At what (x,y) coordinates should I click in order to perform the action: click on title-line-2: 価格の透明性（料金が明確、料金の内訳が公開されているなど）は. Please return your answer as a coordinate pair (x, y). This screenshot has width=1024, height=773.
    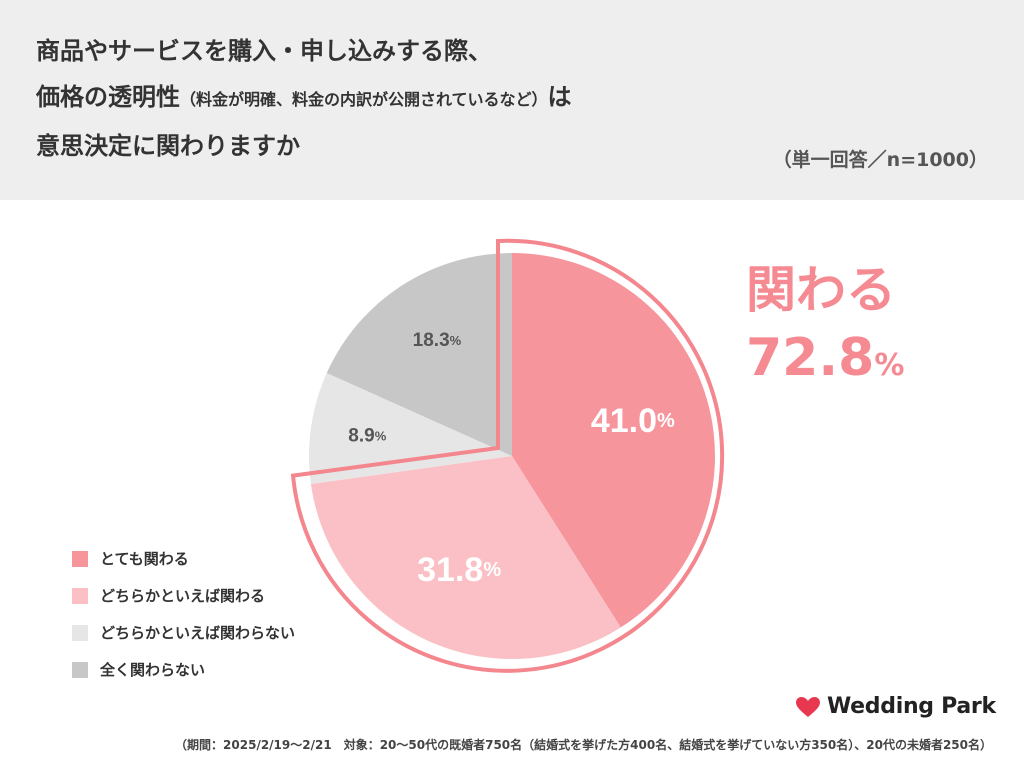
    Looking at the image, I should click on (304, 98).